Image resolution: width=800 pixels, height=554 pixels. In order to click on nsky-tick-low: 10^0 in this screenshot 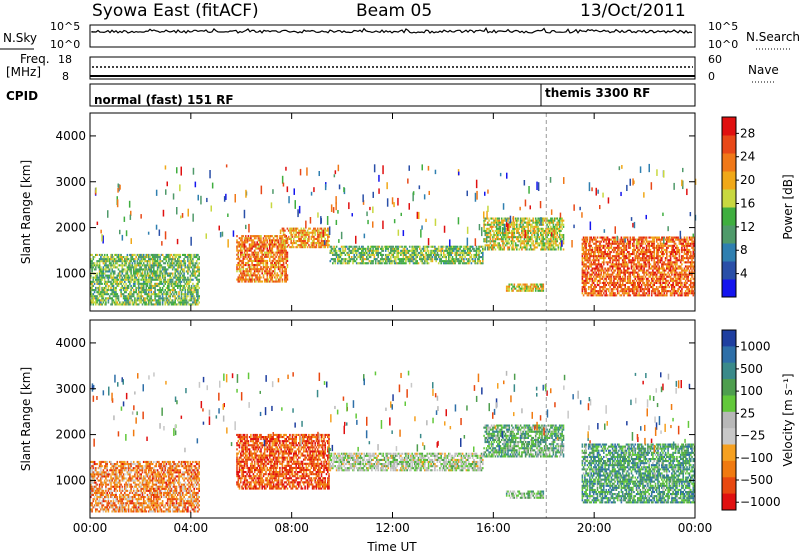, I will do `click(65, 44)`.